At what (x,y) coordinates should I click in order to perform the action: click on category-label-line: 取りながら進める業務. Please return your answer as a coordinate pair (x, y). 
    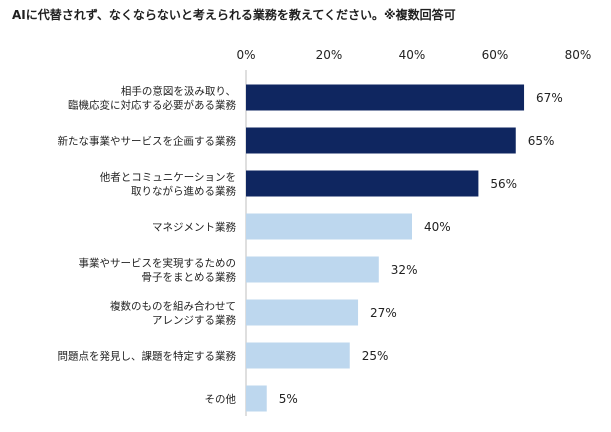
    Looking at the image, I should click on (183, 191).